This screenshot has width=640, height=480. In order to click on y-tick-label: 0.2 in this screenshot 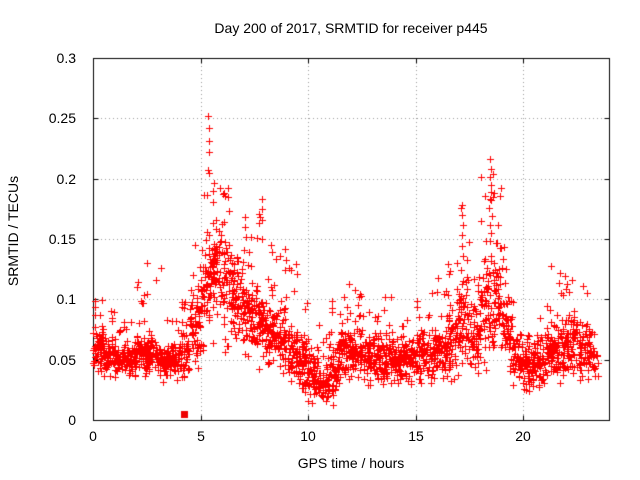, I will do `click(66, 179)`.